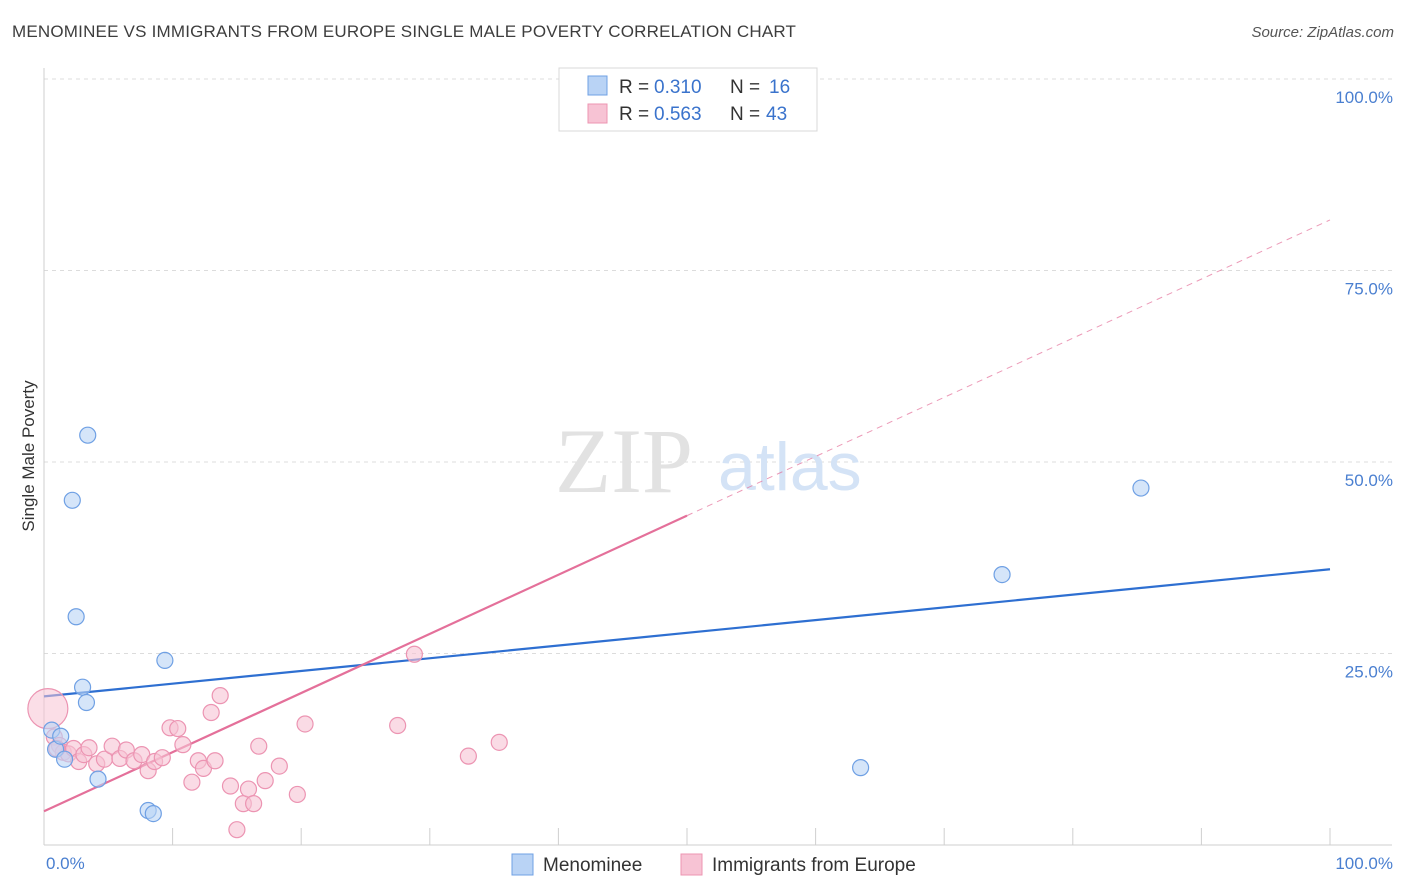 This screenshot has width=1406, height=892. Describe the element at coordinates (779, 87) in the screenshot. I see `legend-n-value-blue: 16` at that location.